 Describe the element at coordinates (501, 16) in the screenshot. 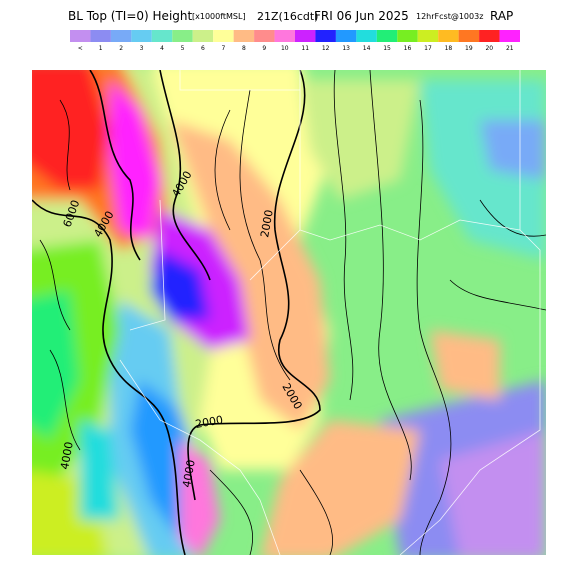

I see `title-model: RAP` at that location.